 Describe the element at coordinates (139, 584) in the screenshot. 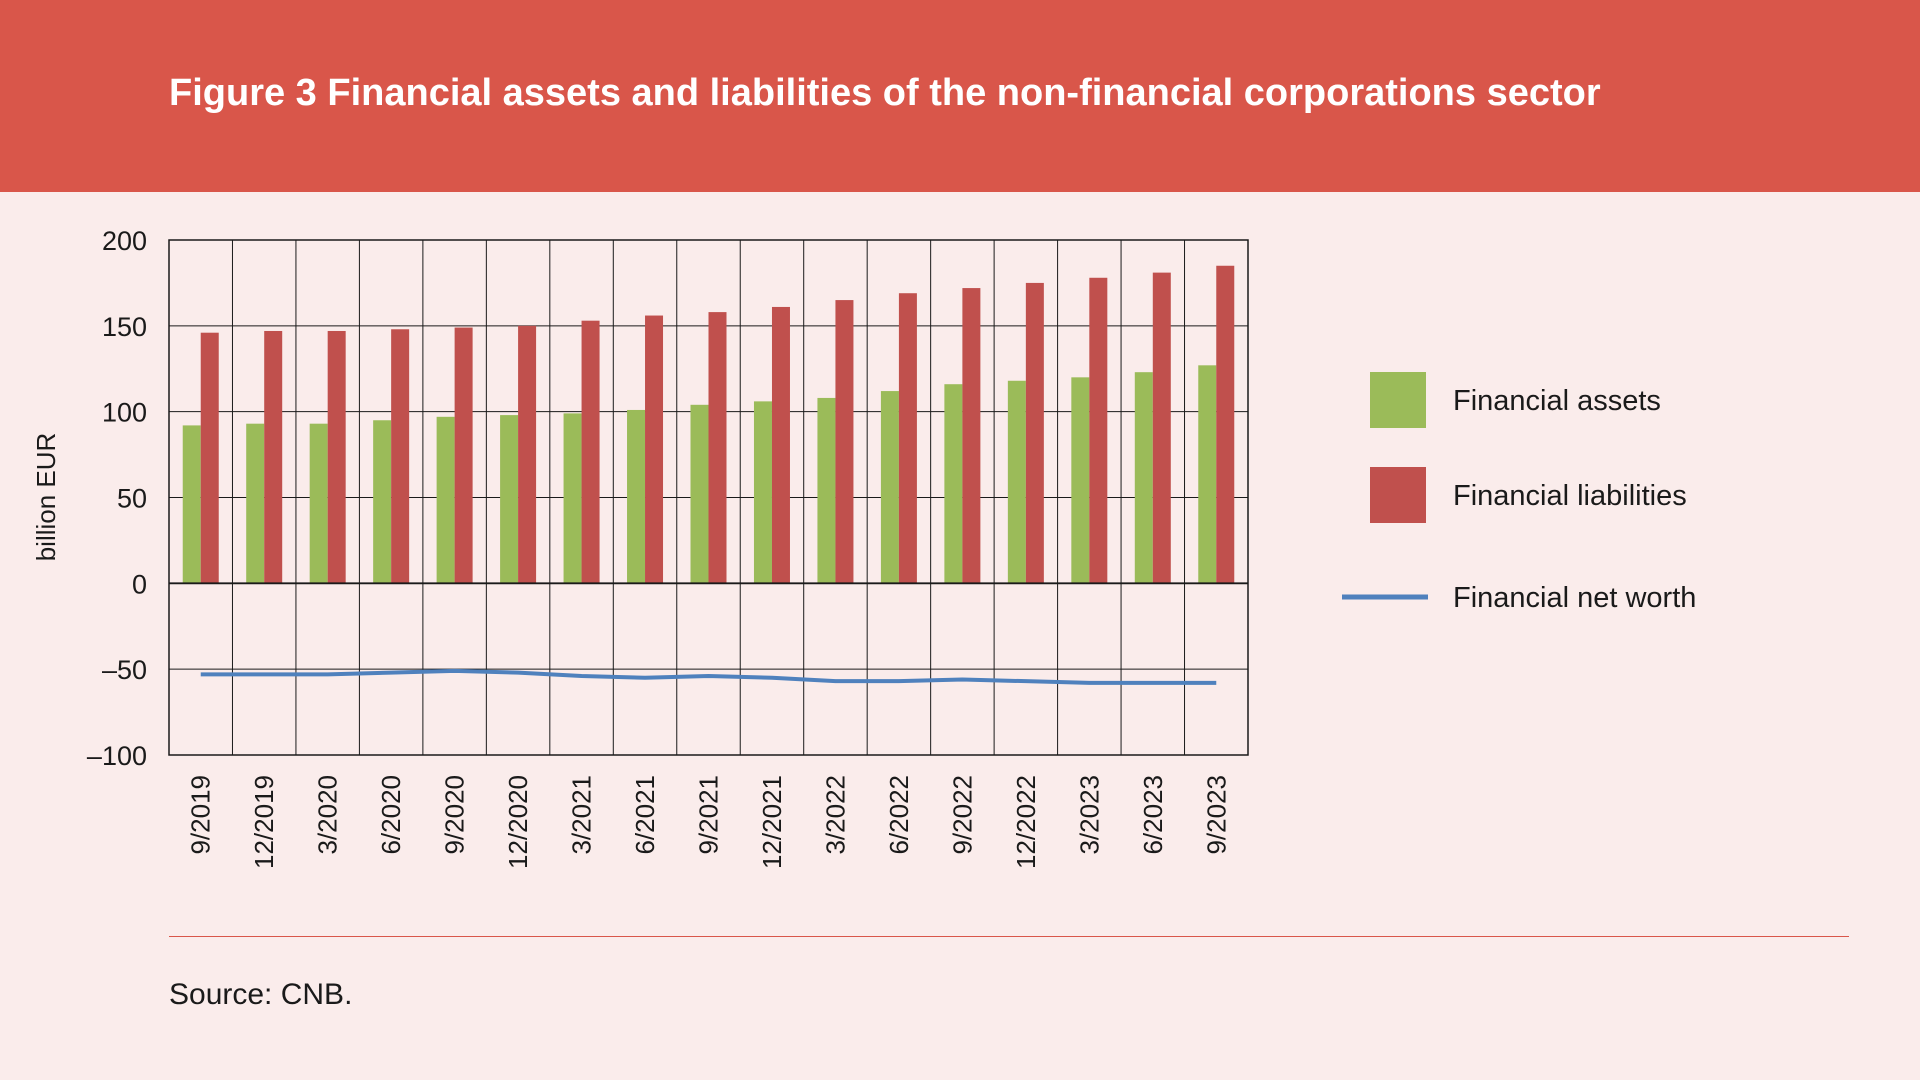

I see `y-tick-label: 0` at that location.